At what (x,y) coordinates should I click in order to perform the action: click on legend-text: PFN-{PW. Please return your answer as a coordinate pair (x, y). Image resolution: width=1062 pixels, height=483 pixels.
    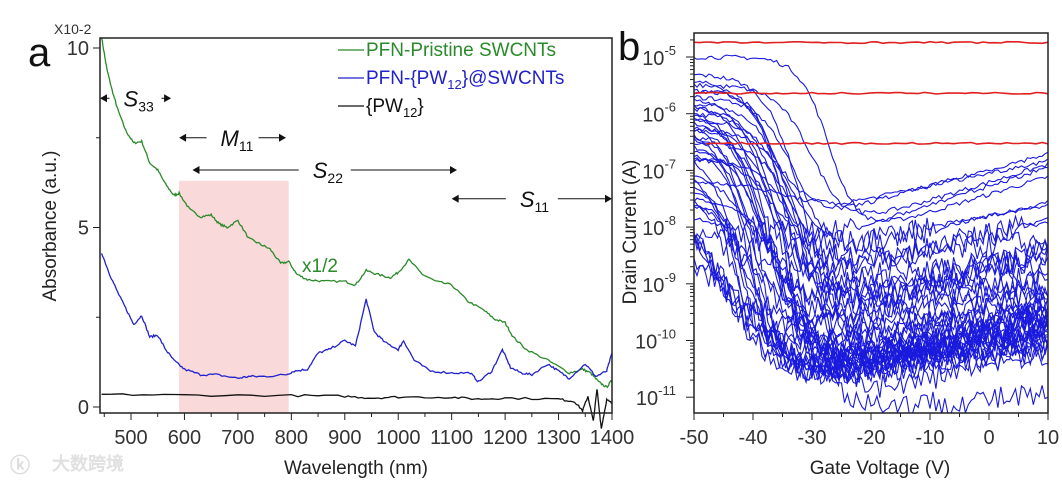
    Looking at the image, I should click on (406, 78).